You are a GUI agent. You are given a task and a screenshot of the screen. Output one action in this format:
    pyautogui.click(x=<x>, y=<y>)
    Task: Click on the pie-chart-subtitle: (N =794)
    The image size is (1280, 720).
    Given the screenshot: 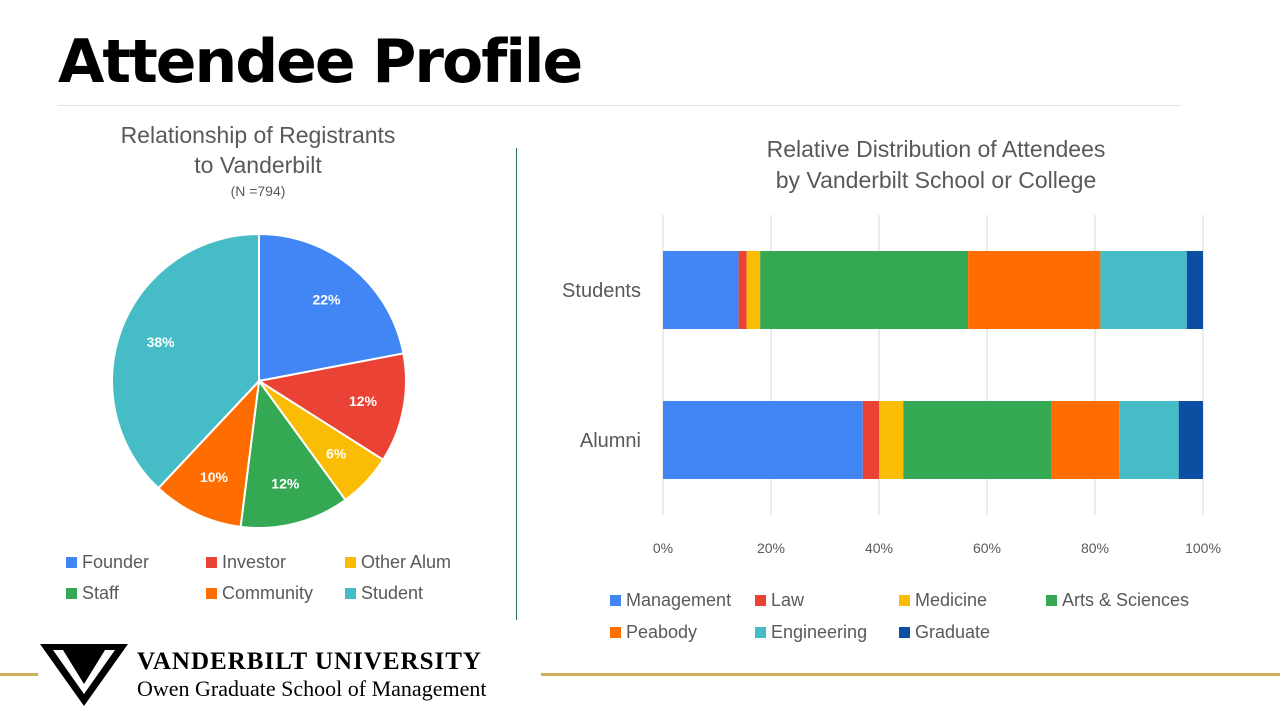 What is the action you would take?
    pyautogui.click(x=258, y=191)
    